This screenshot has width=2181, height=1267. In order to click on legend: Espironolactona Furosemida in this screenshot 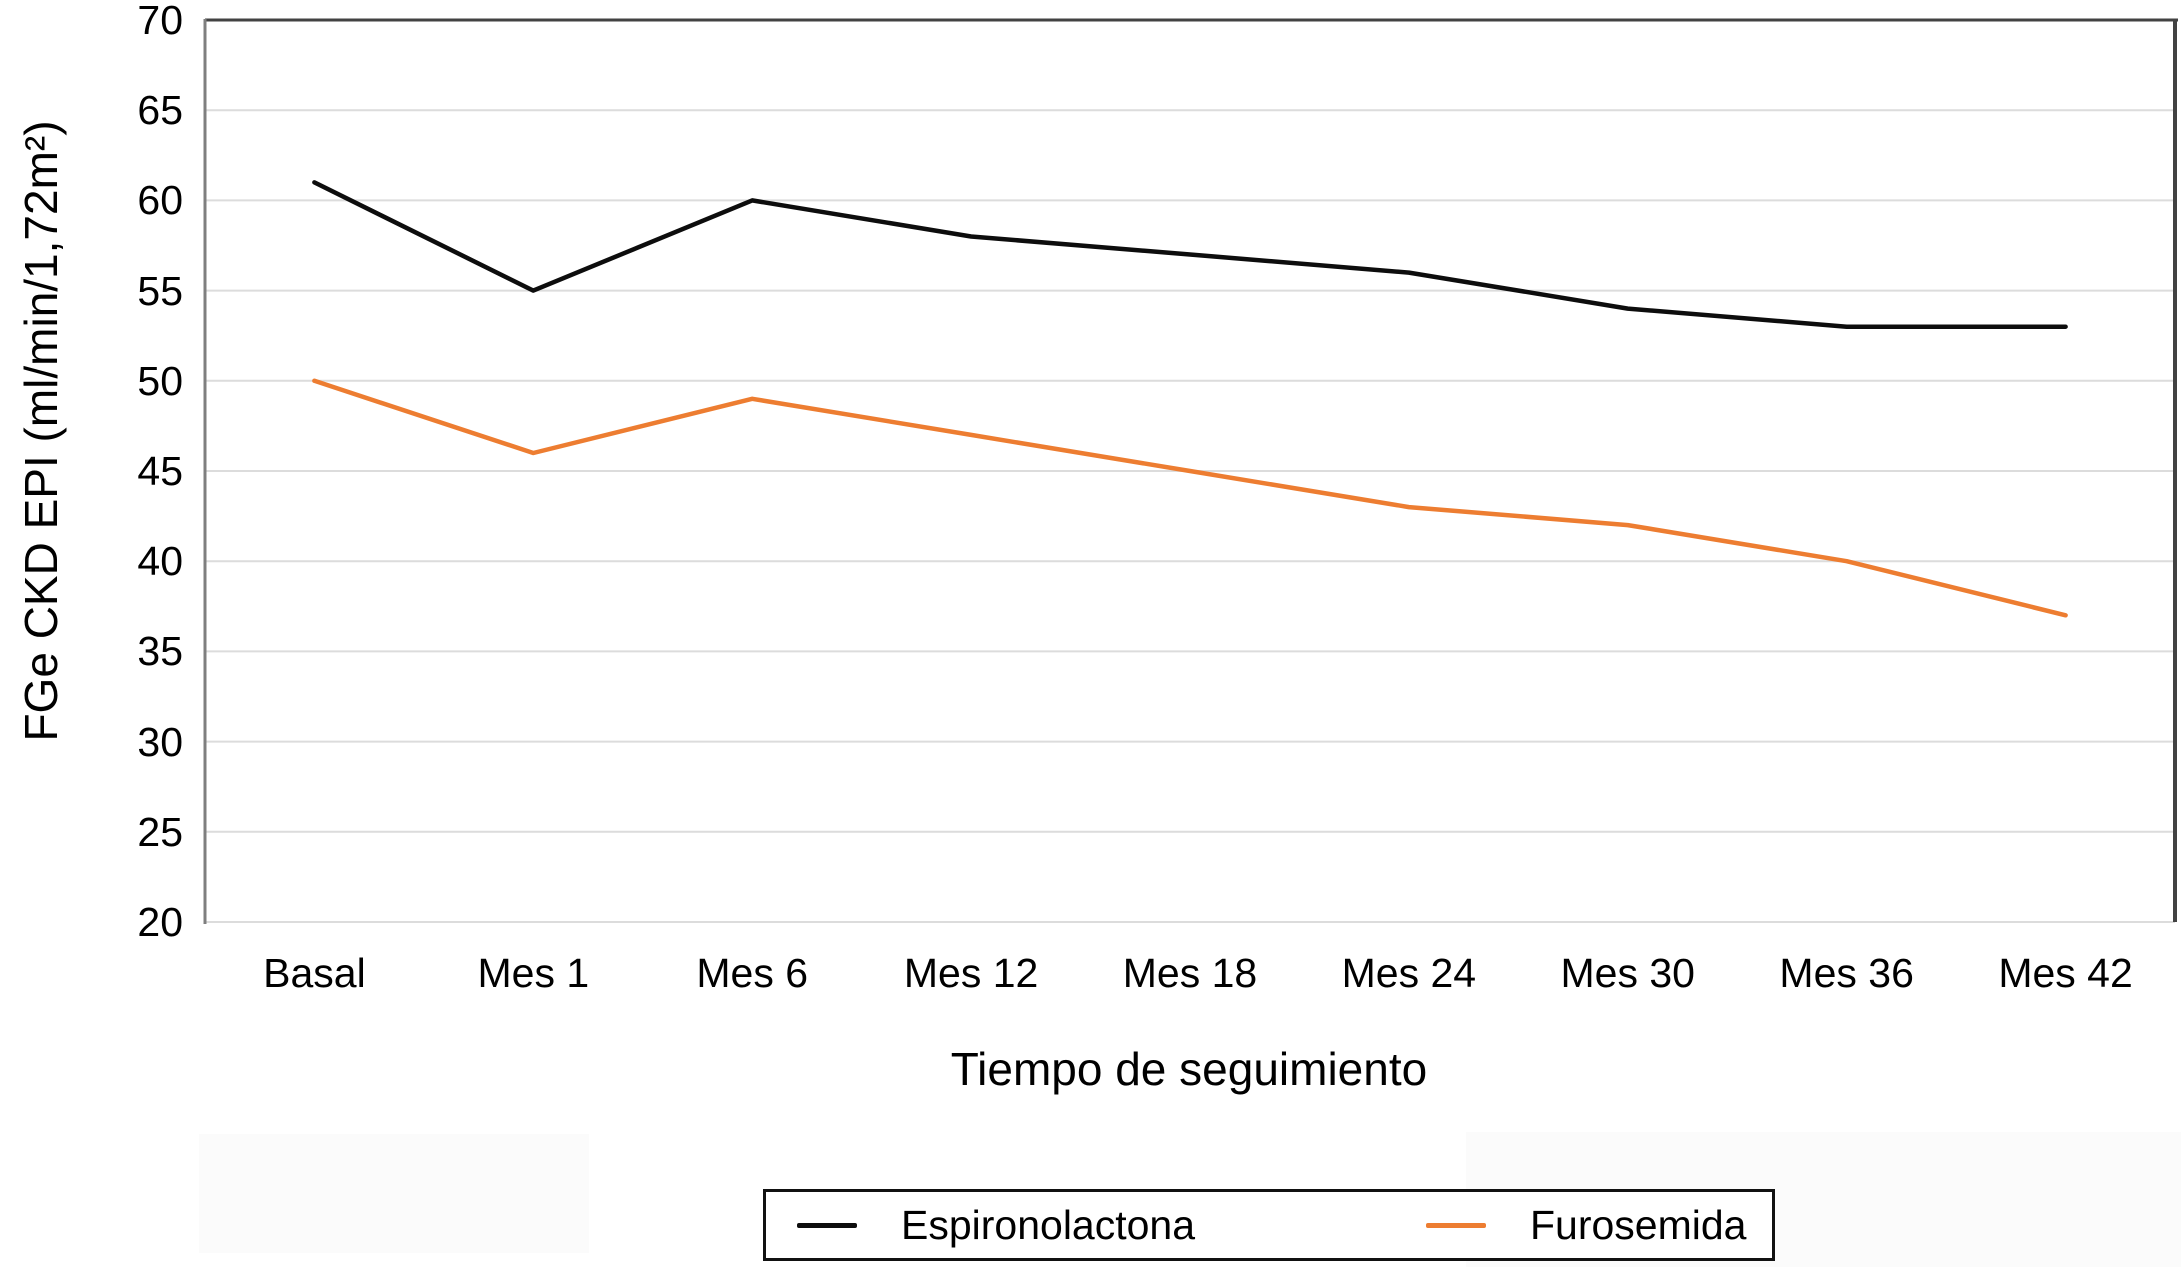, I will do `click(1269, 1225)`.